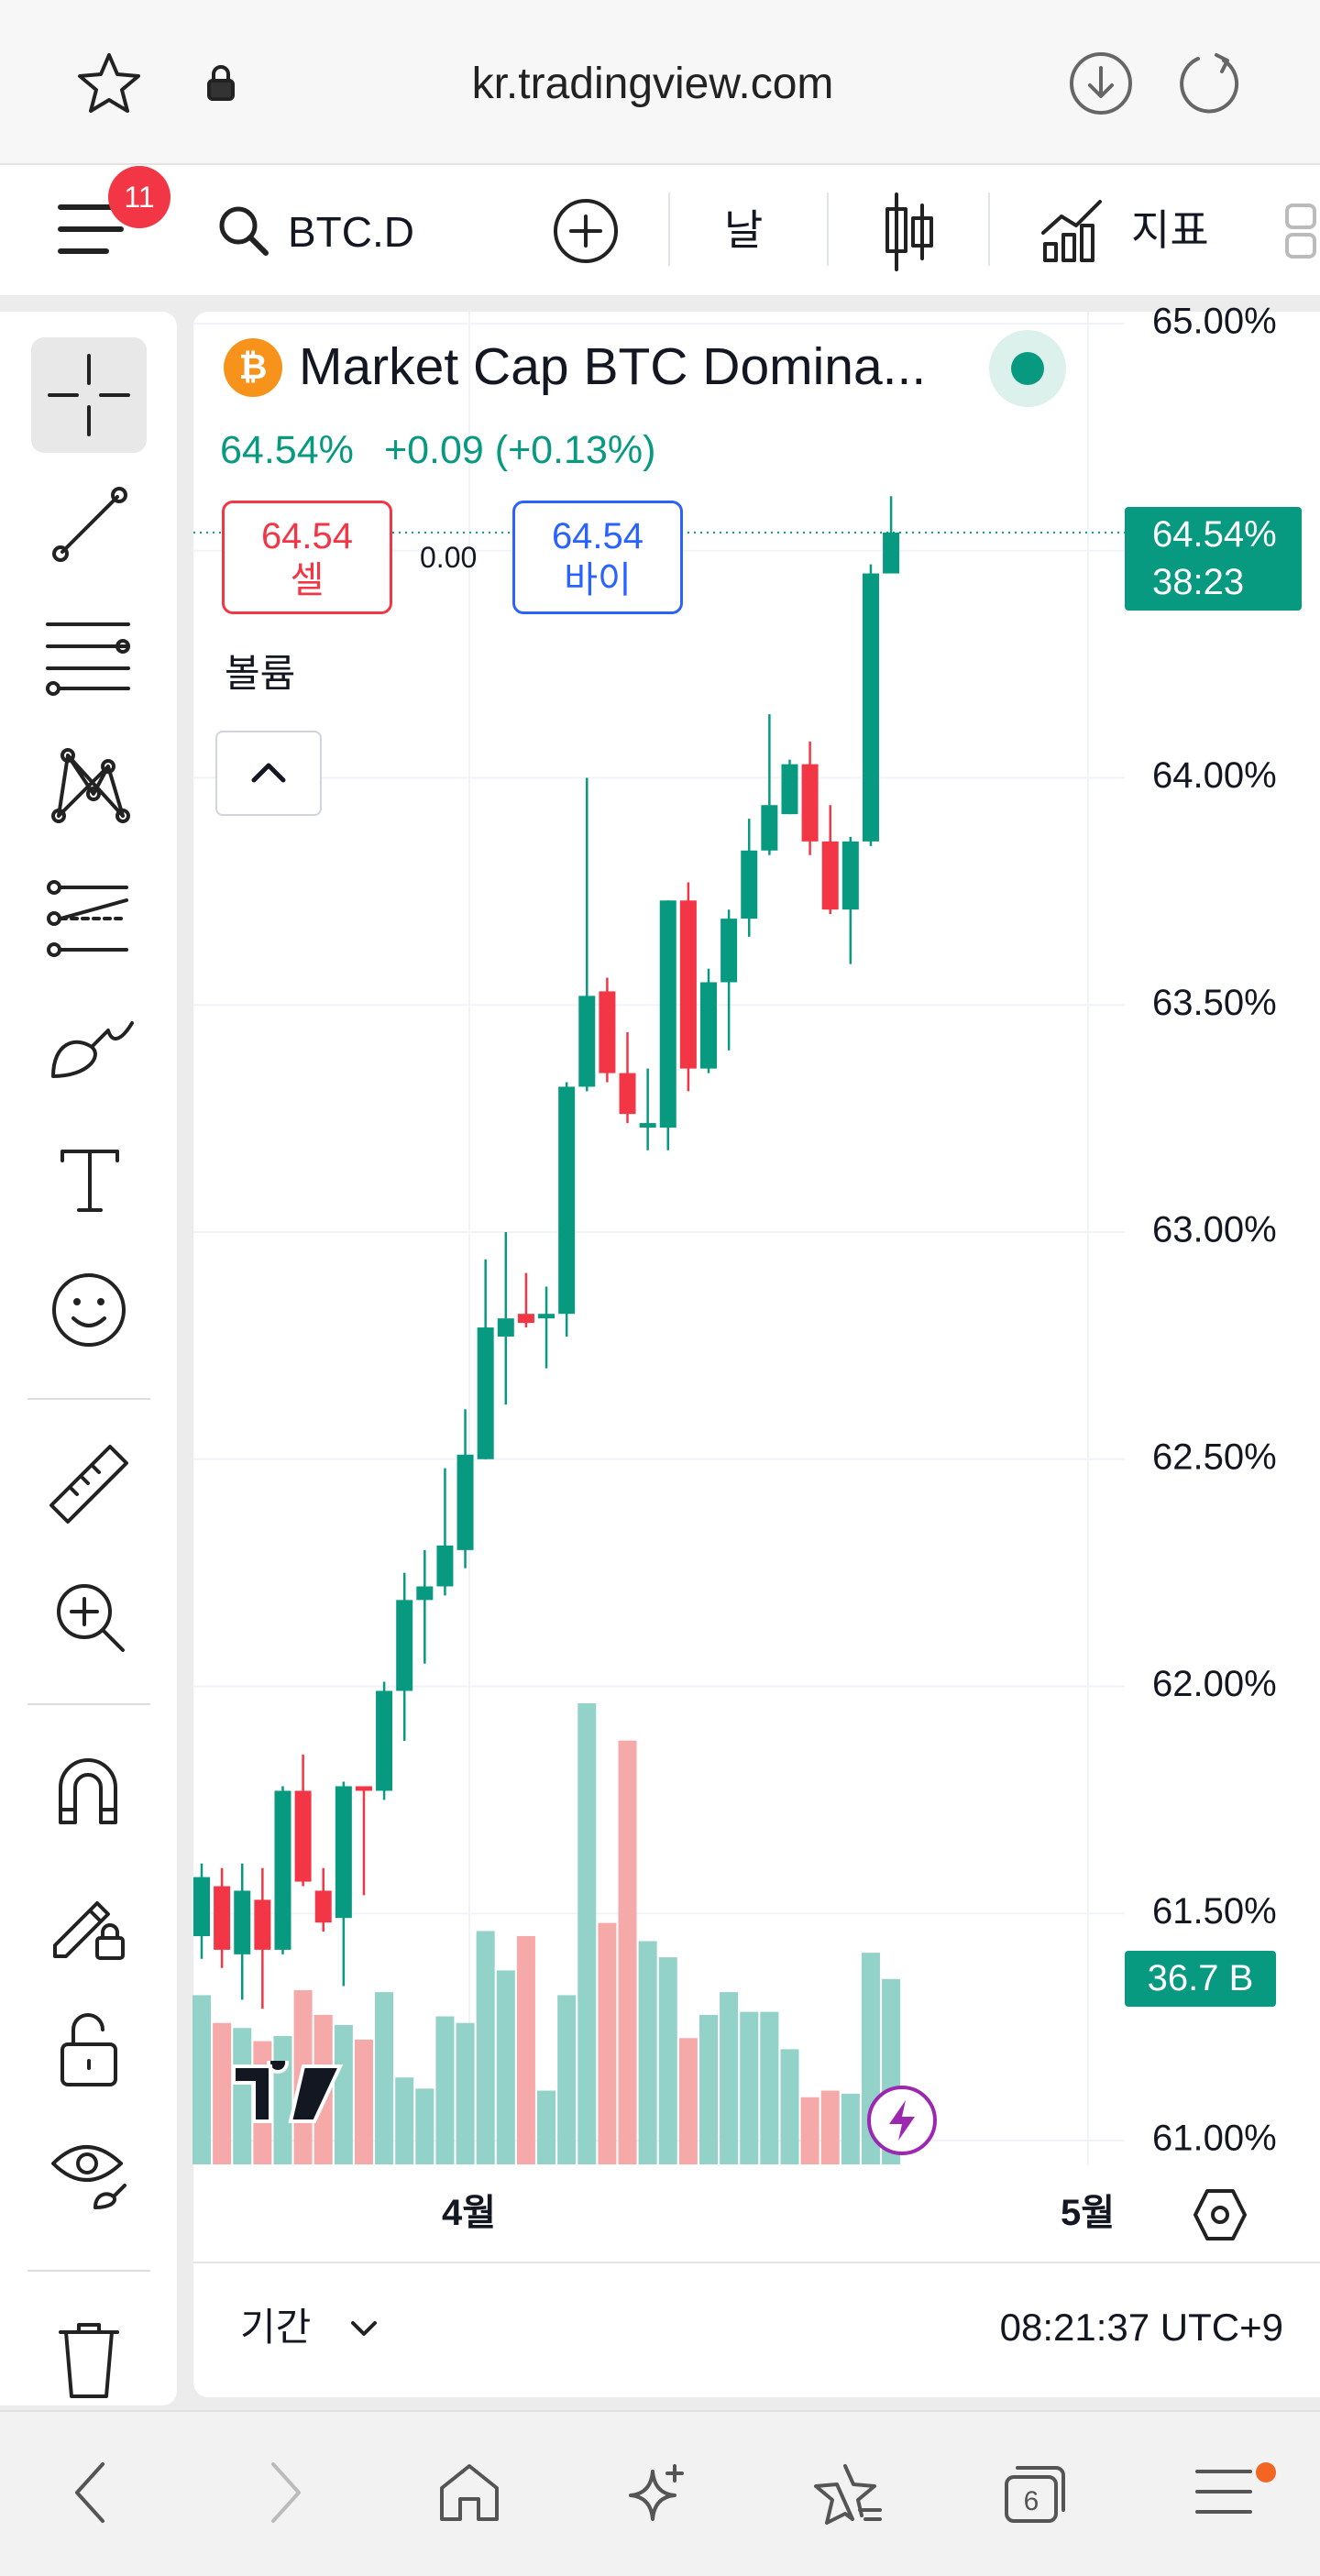 Image resolution: width=1320 pixels, height=2576 pixels. What do you see at coordinates (597, 536) in the screenshot?
I see `buy-price: 64.54` at bounding box center [597, 536].